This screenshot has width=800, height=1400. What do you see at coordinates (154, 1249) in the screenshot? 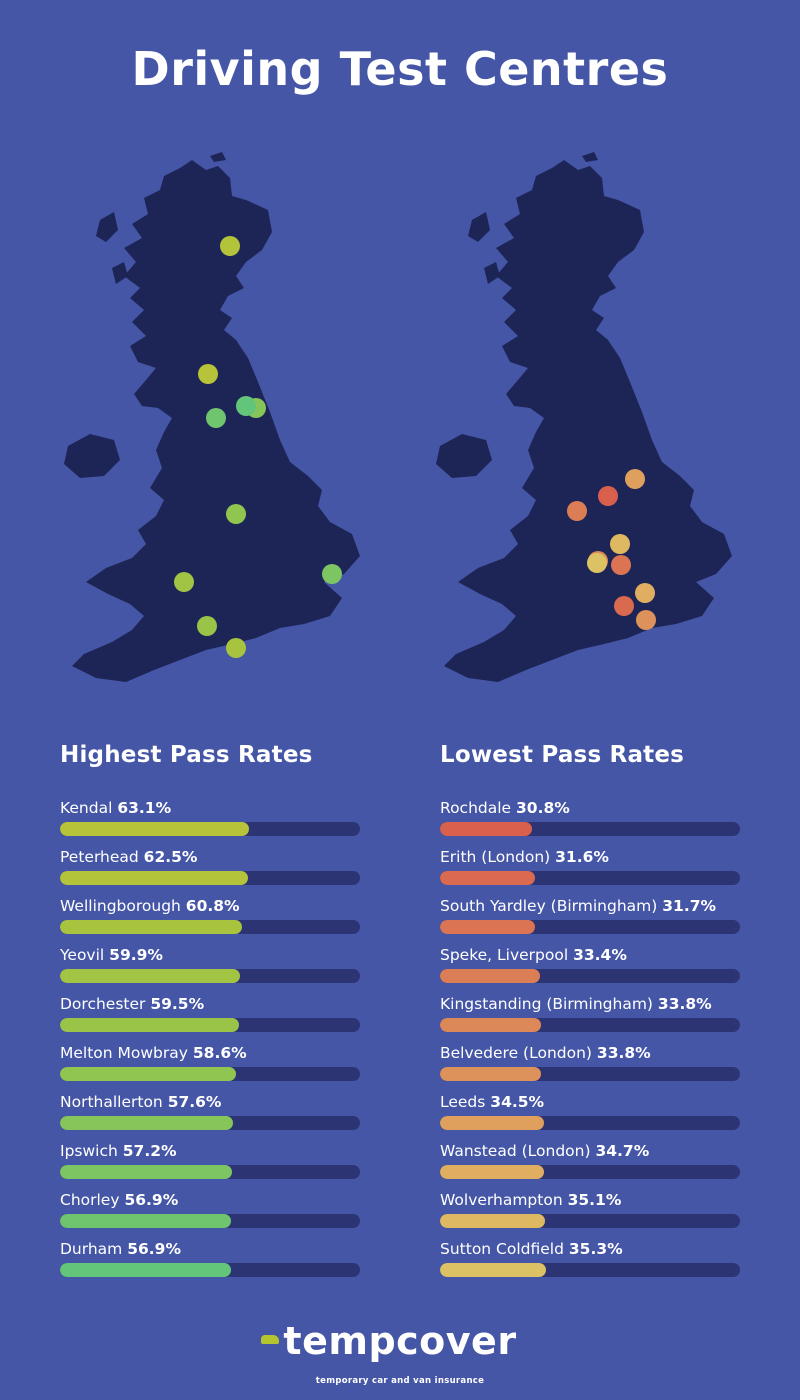
I see `value-label: 56.9%` at bounding box center [154, 1249].